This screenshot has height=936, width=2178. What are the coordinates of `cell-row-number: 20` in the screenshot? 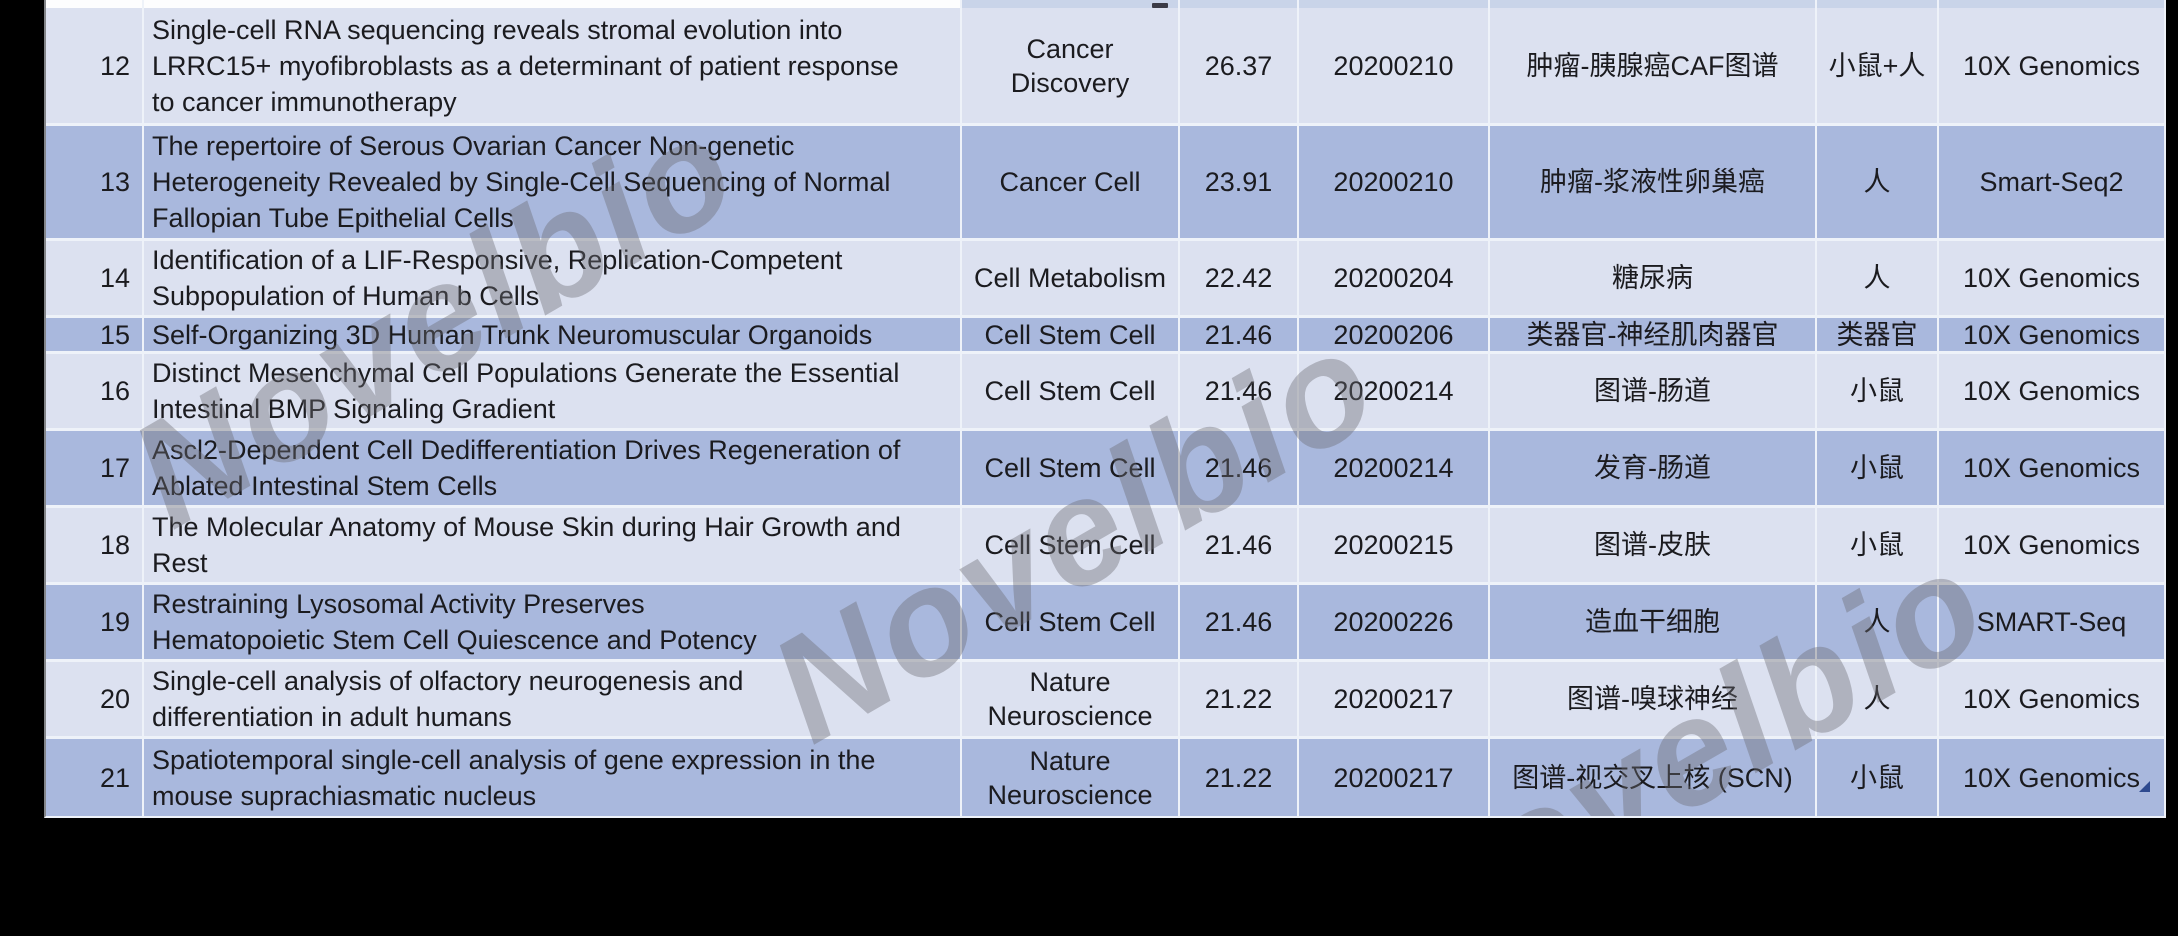 It's located at (114, 699).